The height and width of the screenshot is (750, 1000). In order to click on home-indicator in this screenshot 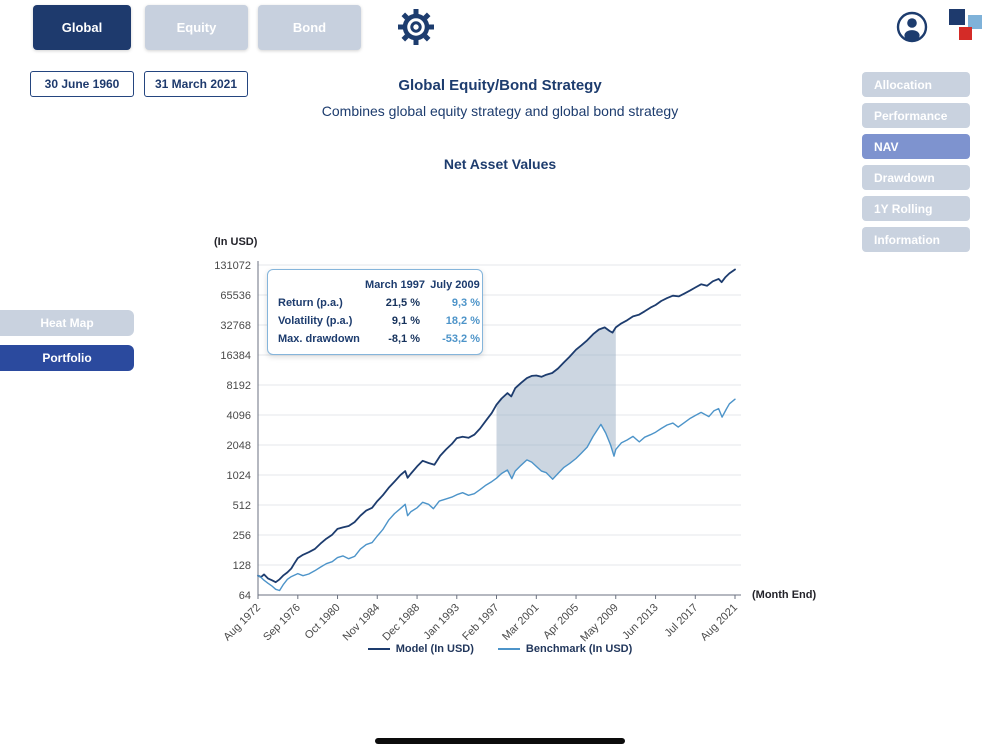, I will do `click(500, 741)`.